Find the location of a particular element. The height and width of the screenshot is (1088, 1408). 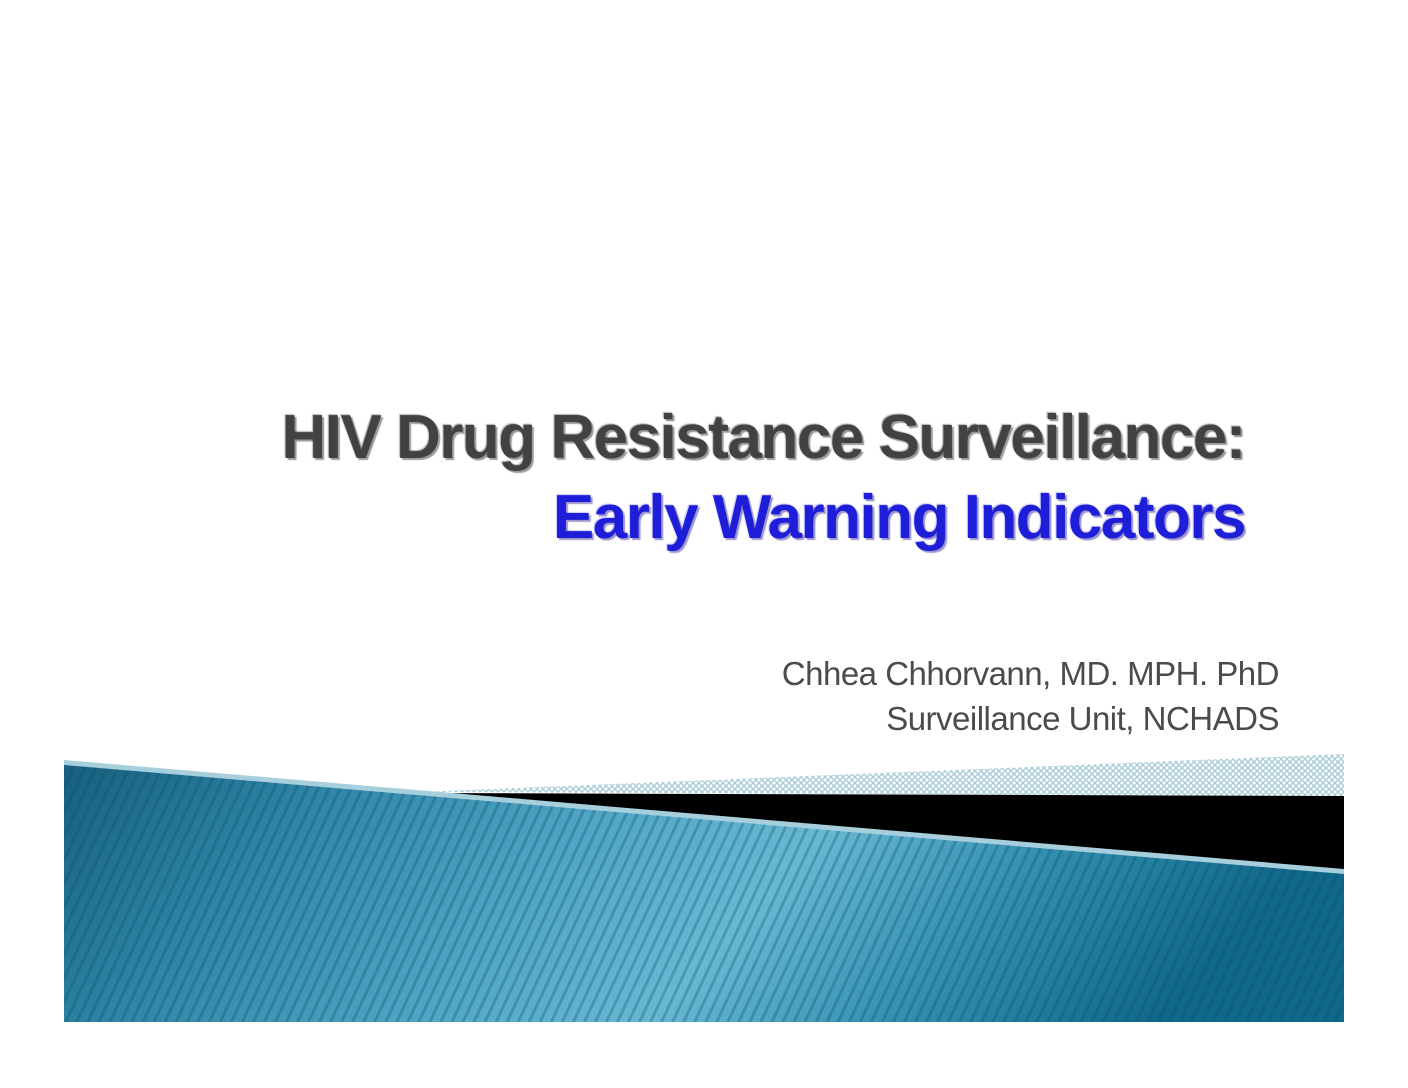

title-line-1: HIV Drug Resistance Surveillance: is located at coordinates (763, 437).